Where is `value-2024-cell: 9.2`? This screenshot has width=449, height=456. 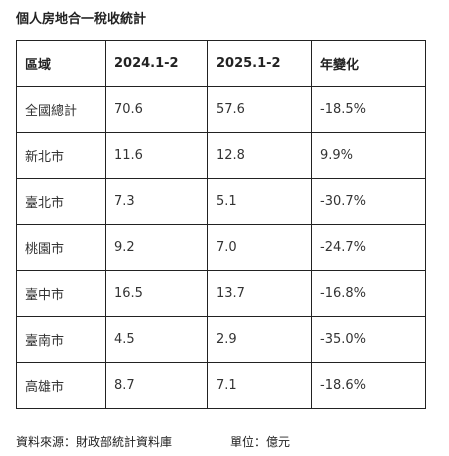
value-2024-cell: 9.2 is located at coordinates (156, 247).